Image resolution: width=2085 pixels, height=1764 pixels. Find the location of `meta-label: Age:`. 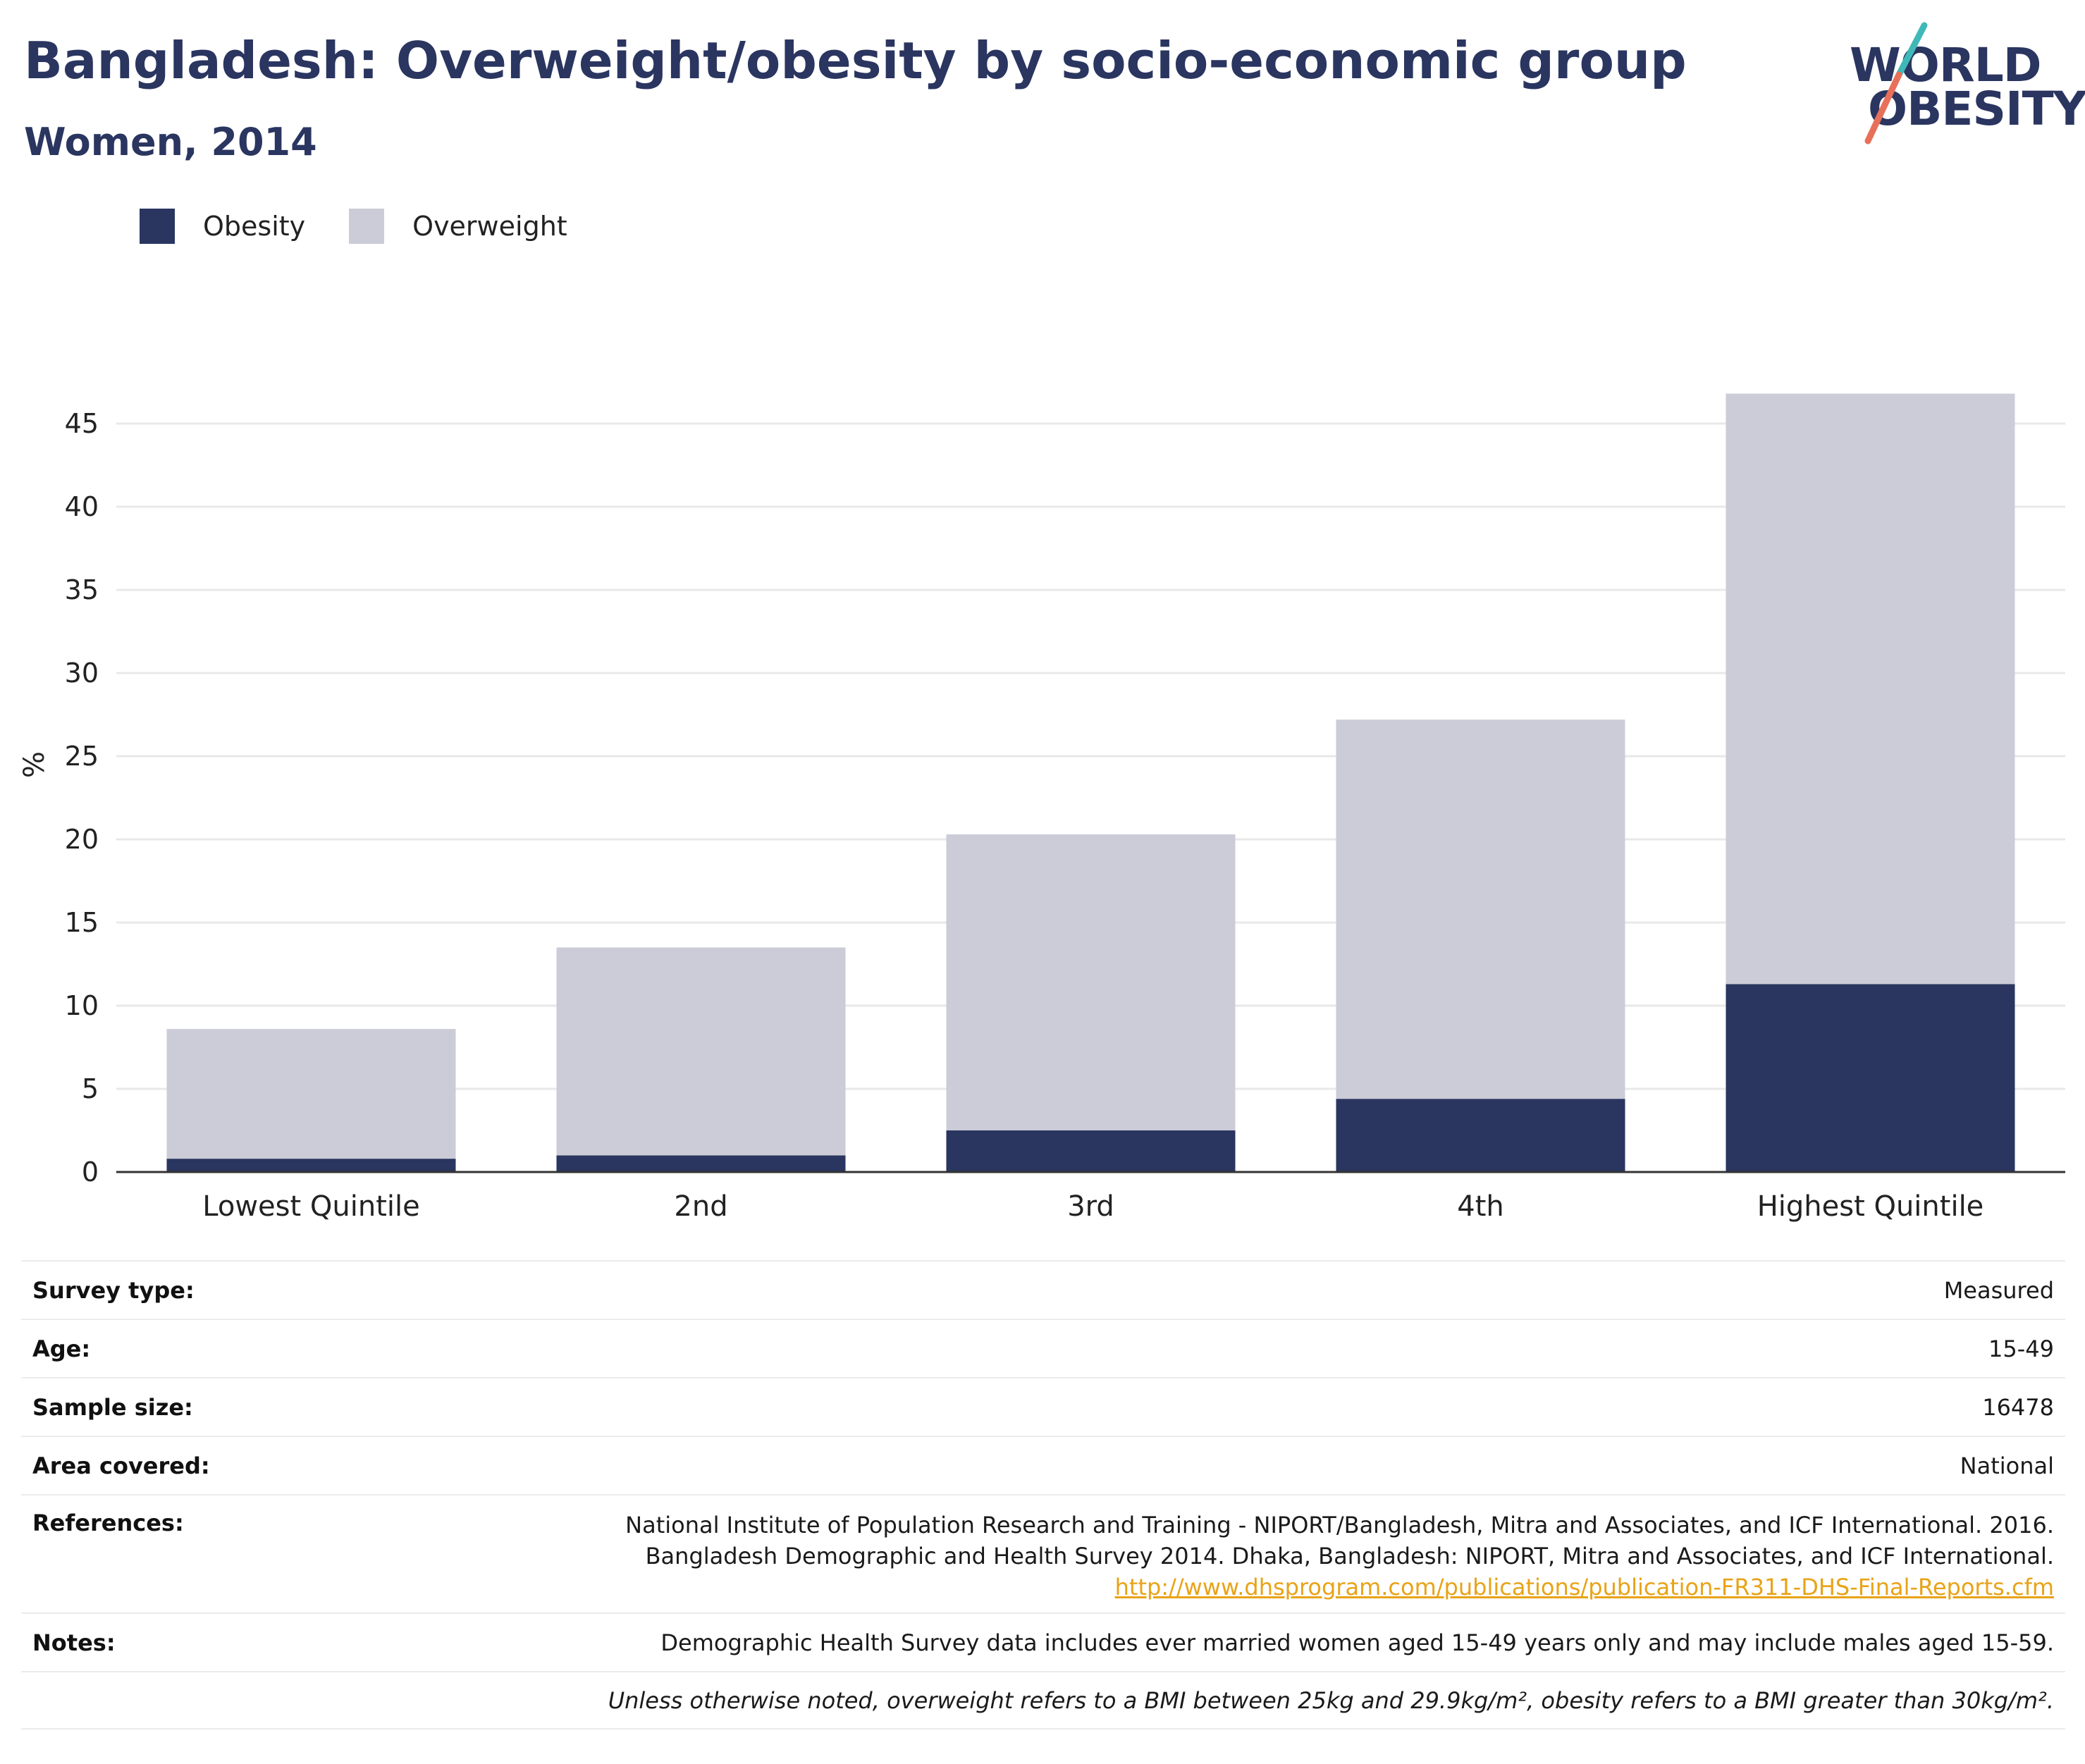

meta-label: Age: is located at coordinates (62, 1348).